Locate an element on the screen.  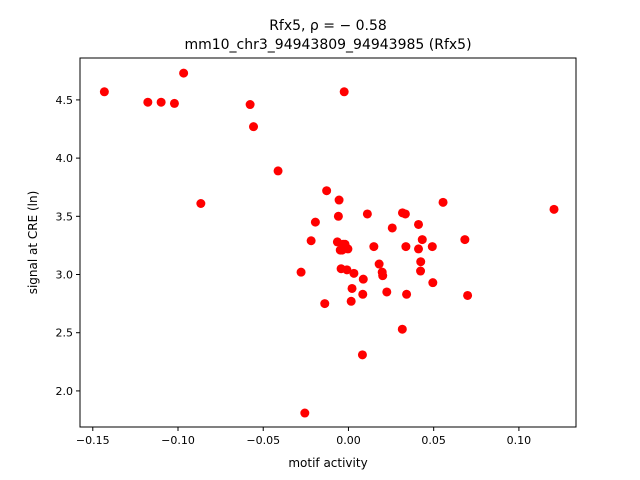
chart-title-line1: Rfx5, ρ = − 0.58 is located at coordinates (328, 26).